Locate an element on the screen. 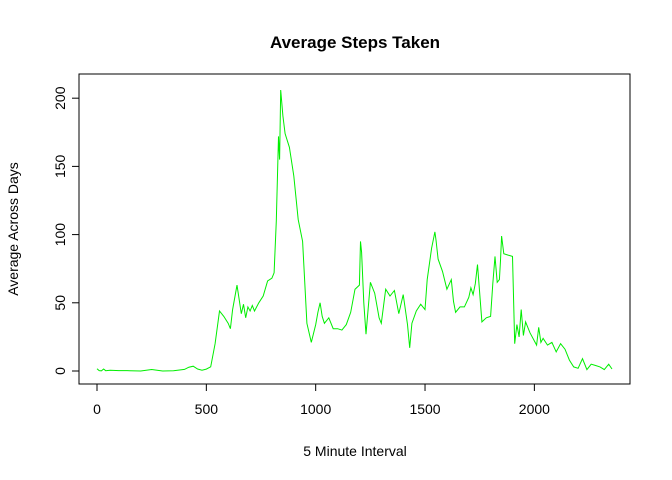 The width and height of the screenshot is (672, 480). x-tick-label: 0 is located at coordinates (97, 409).